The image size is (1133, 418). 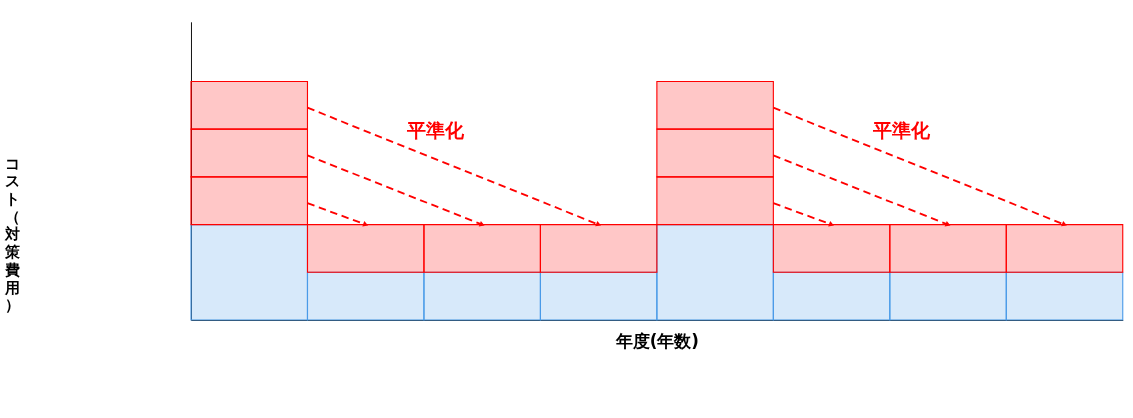 I want to click on text: コスト（対策費用）, so click(x=13, y=234).